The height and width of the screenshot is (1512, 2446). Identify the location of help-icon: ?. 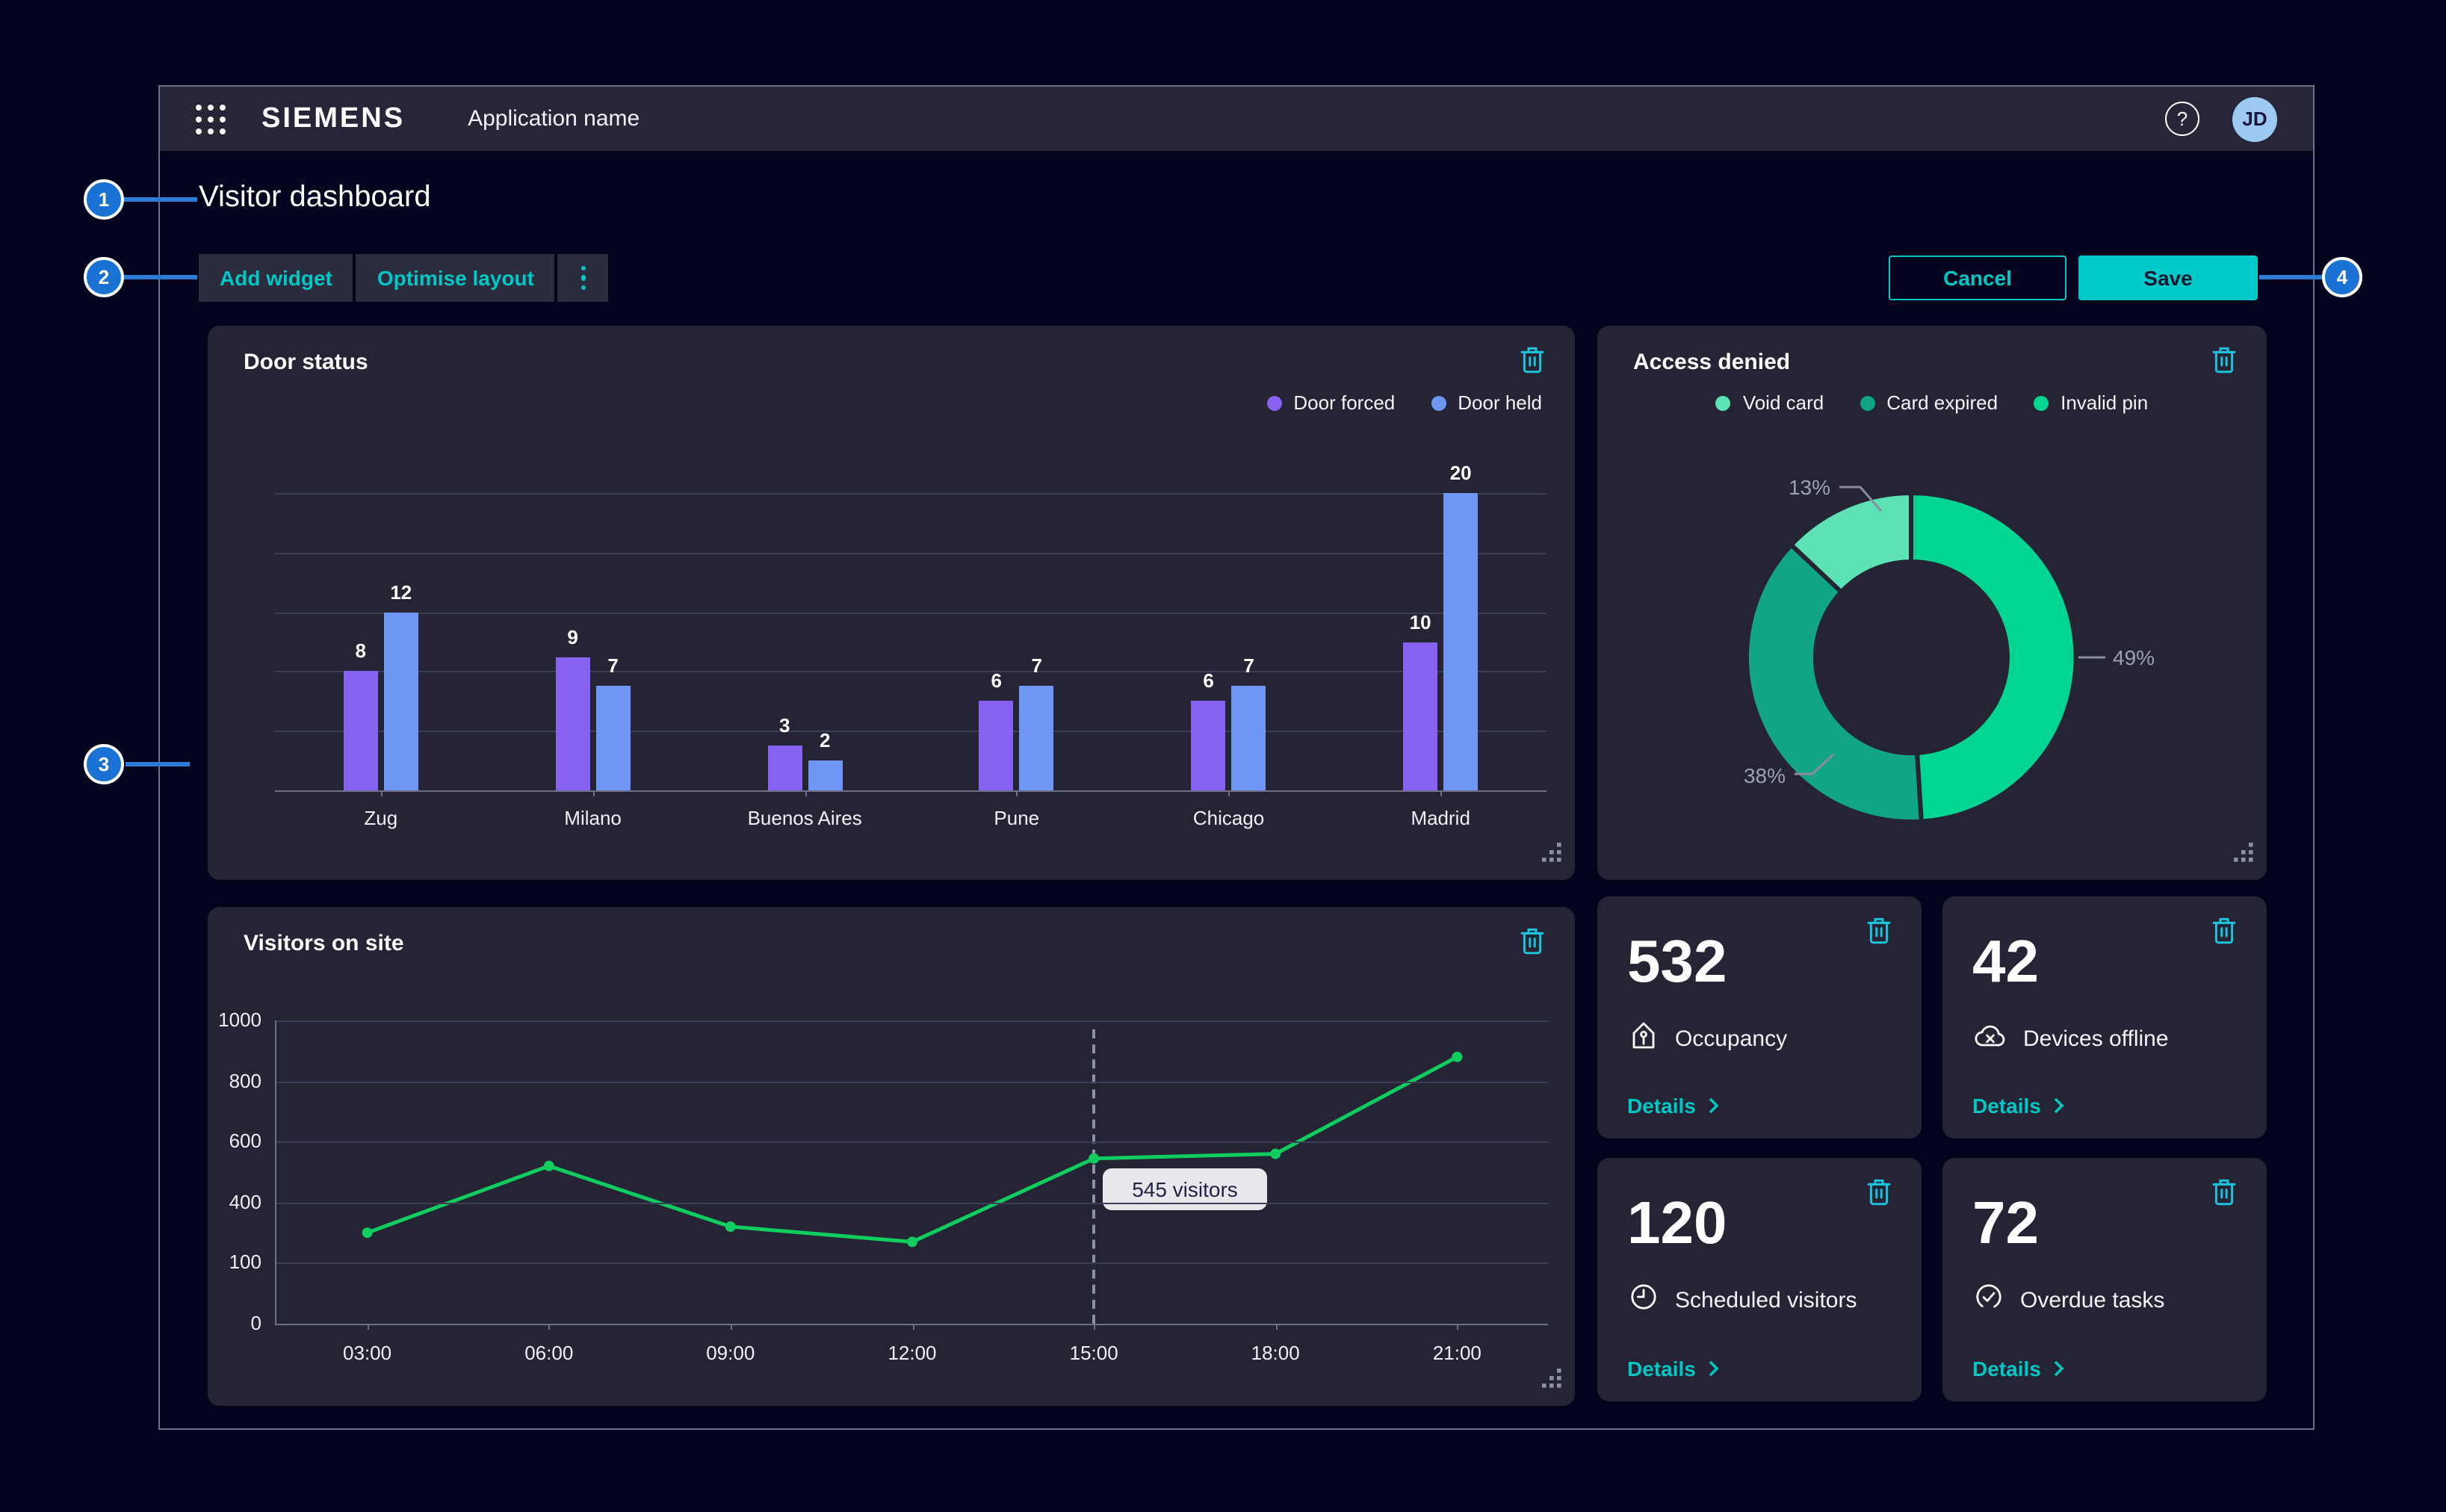
(2182, 119).